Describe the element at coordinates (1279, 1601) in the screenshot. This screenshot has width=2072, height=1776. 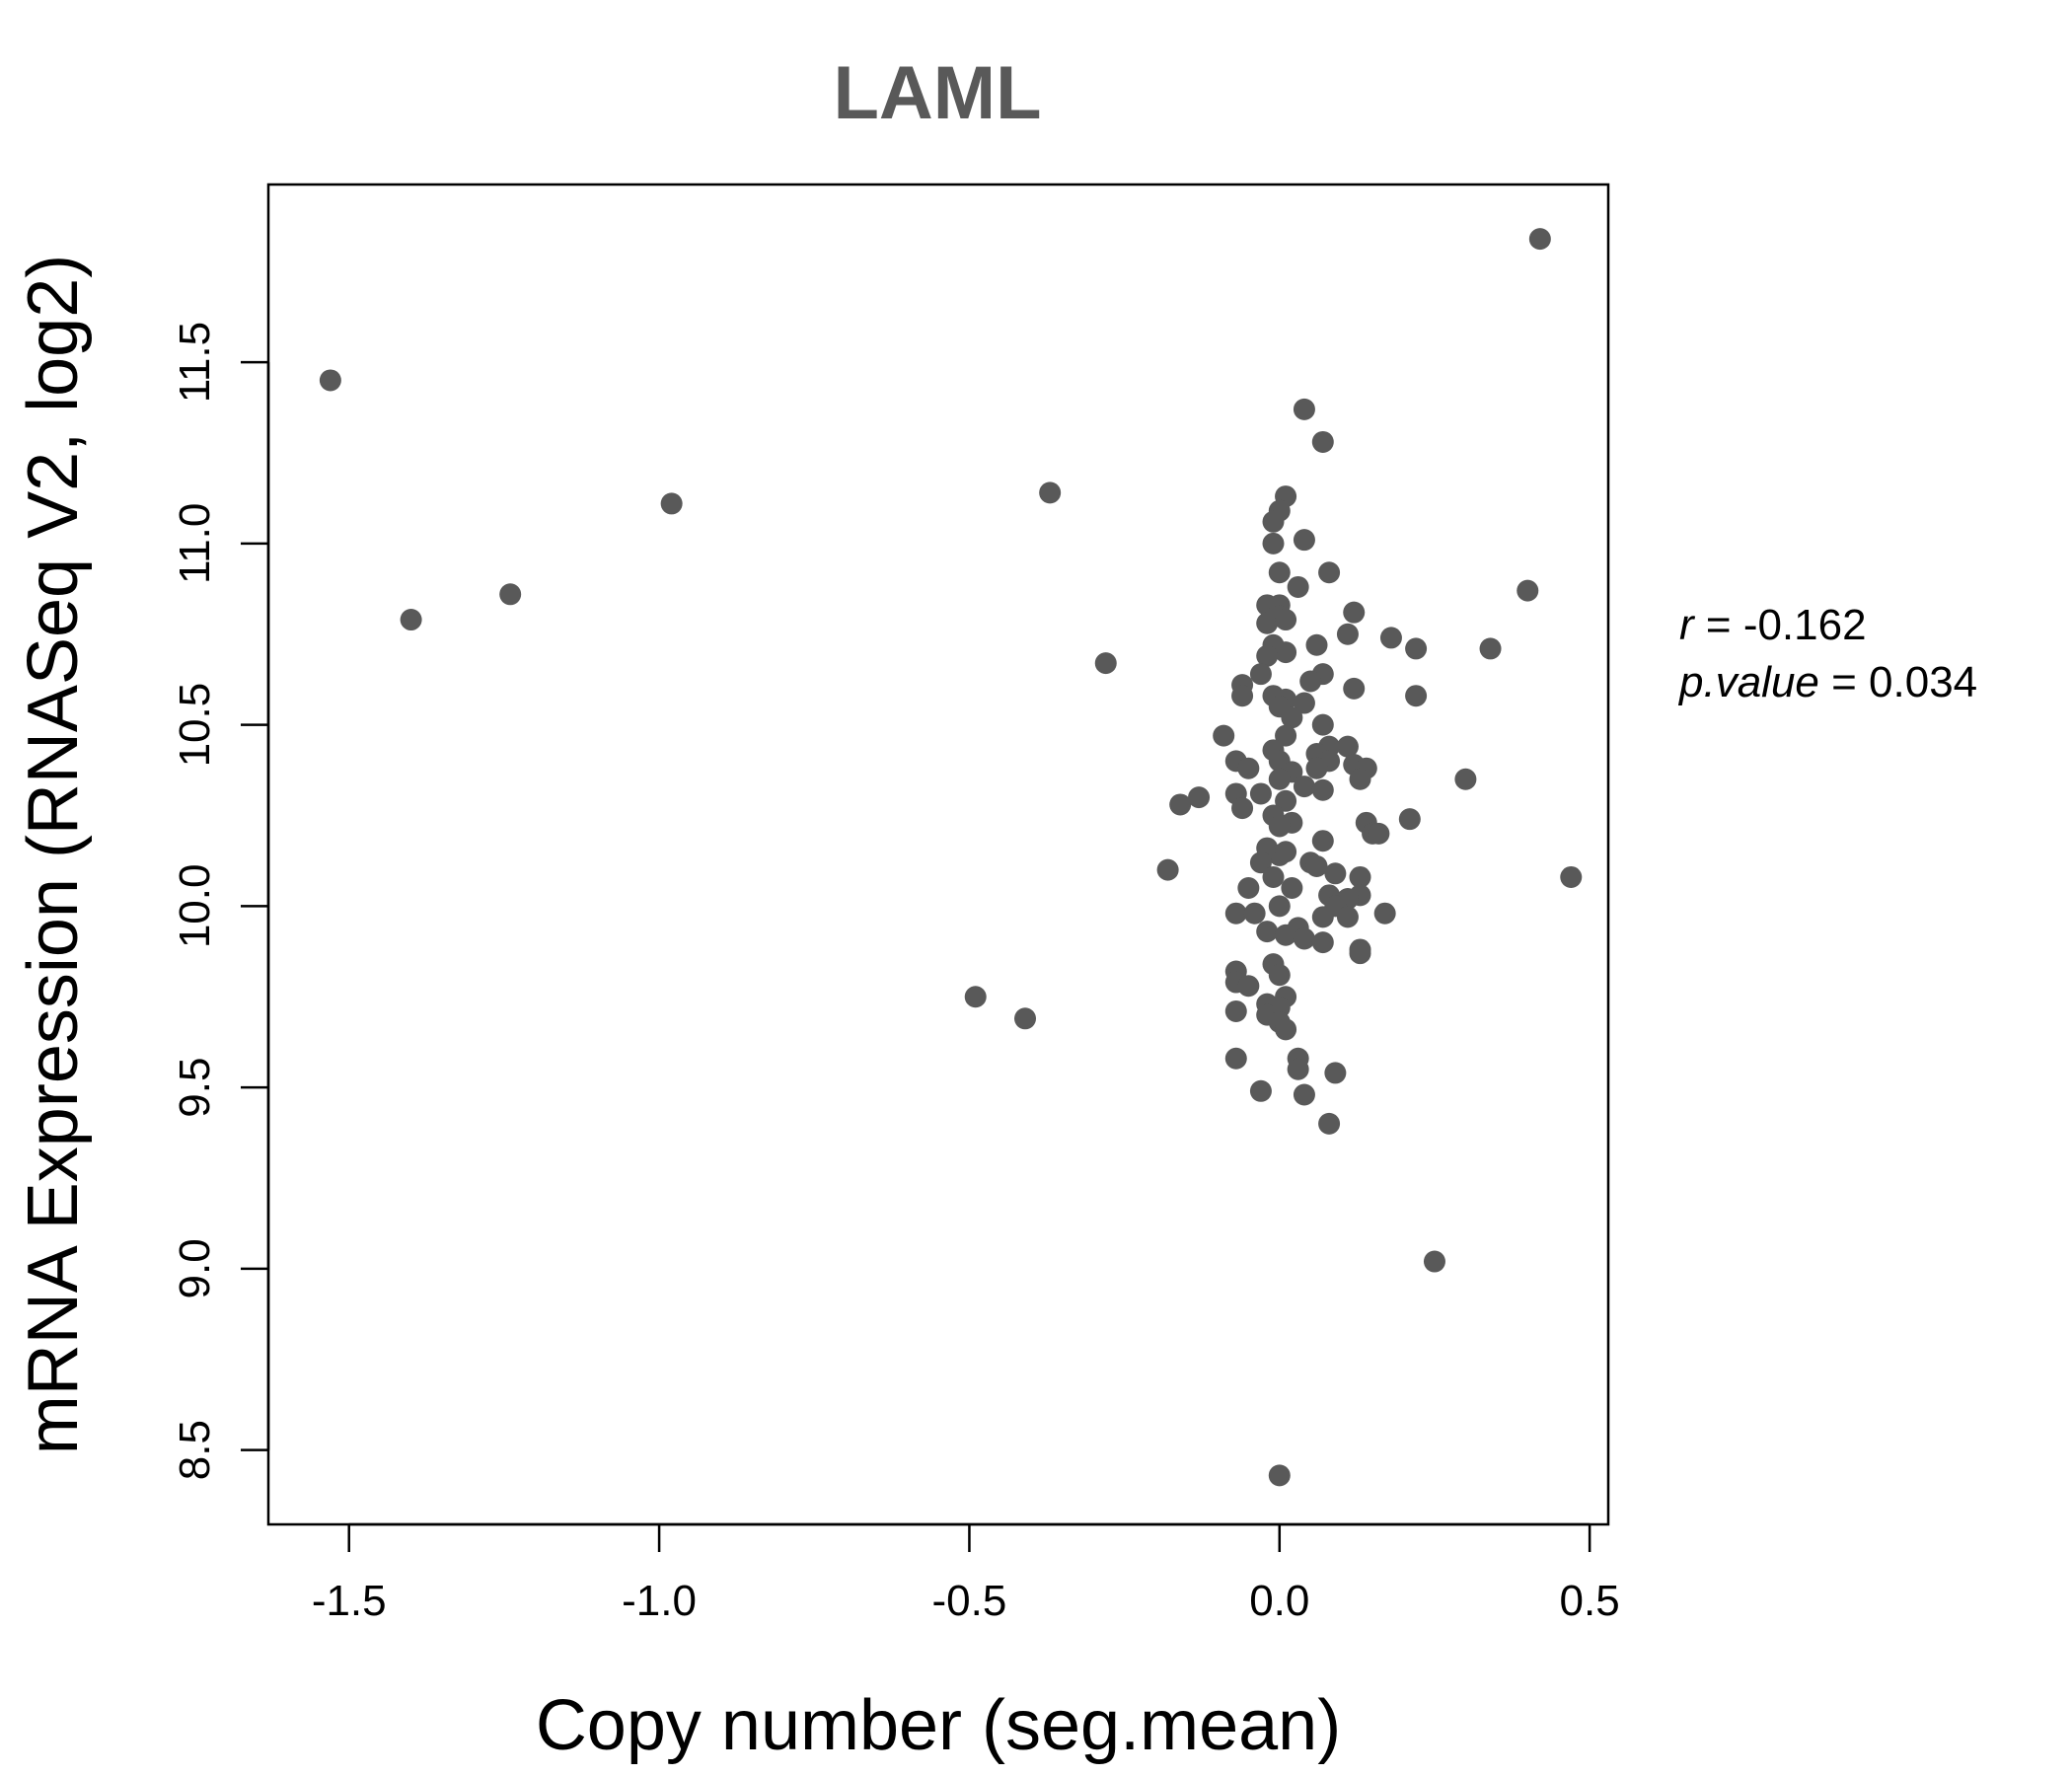
I see `x-tick-label: 0.0` at that location.